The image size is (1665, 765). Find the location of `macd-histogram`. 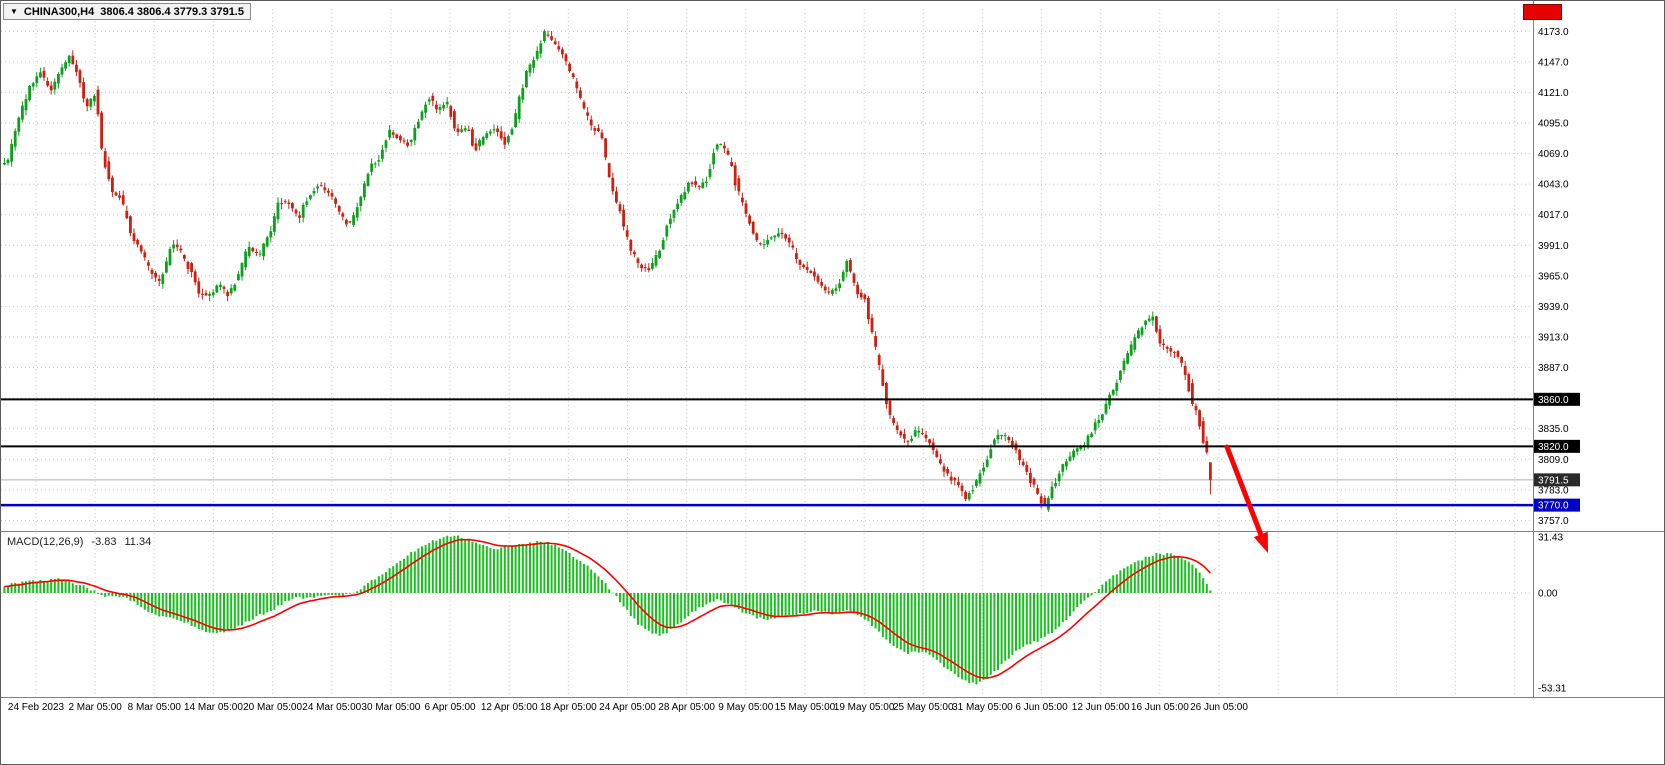

macd-histogram is located at coordinates (607, 610).